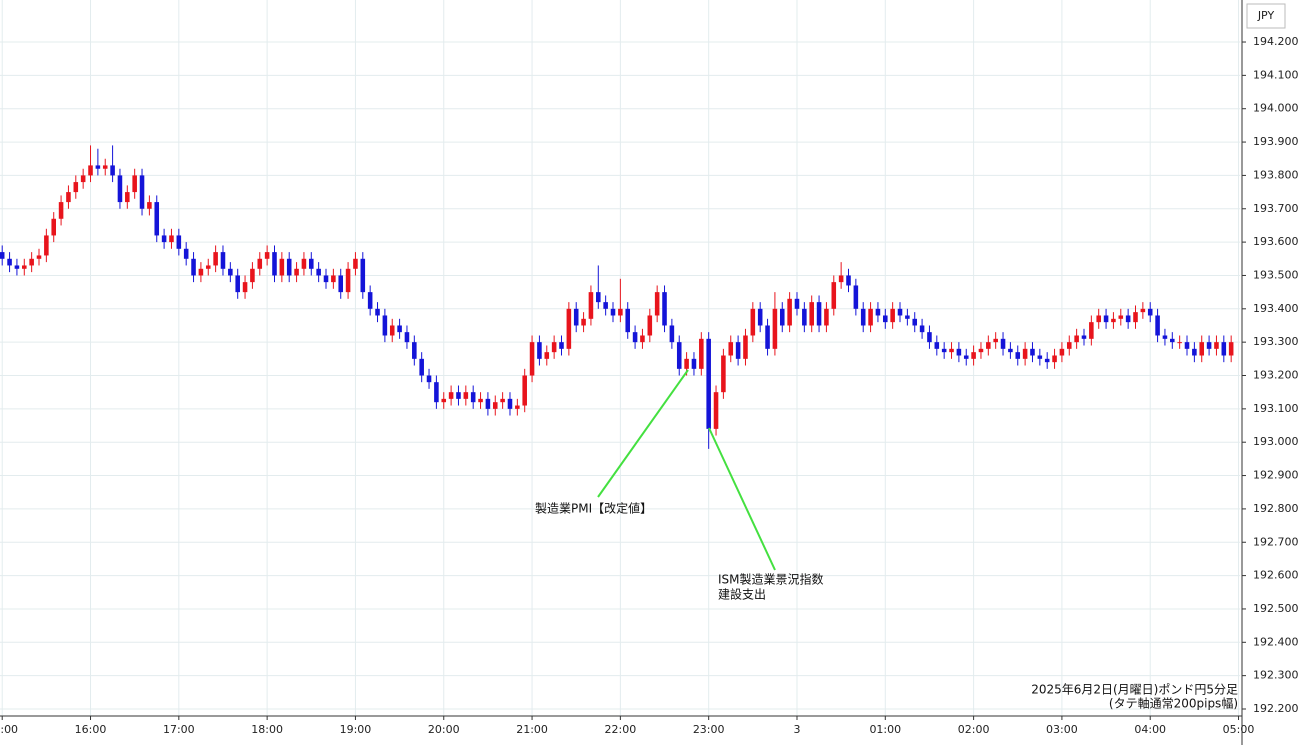  I want to click on y-tick-label: 193.600, so click(1276, 241).